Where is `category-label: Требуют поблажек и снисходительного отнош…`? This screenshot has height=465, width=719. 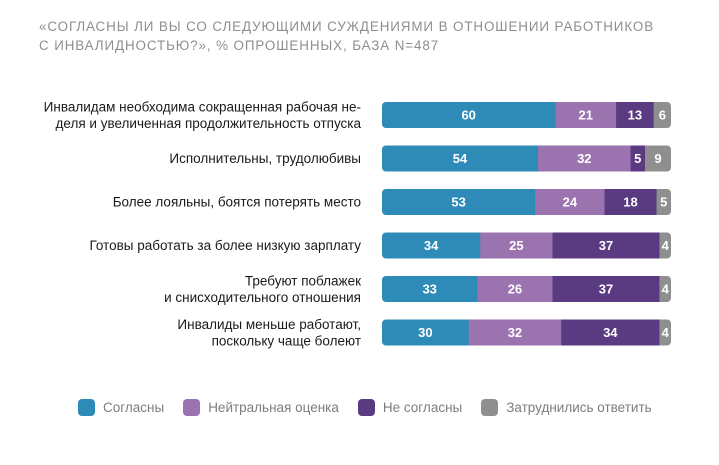 category-label: Требуют поблажек и снисходительного отнош… is located at coordinates (262, 289).